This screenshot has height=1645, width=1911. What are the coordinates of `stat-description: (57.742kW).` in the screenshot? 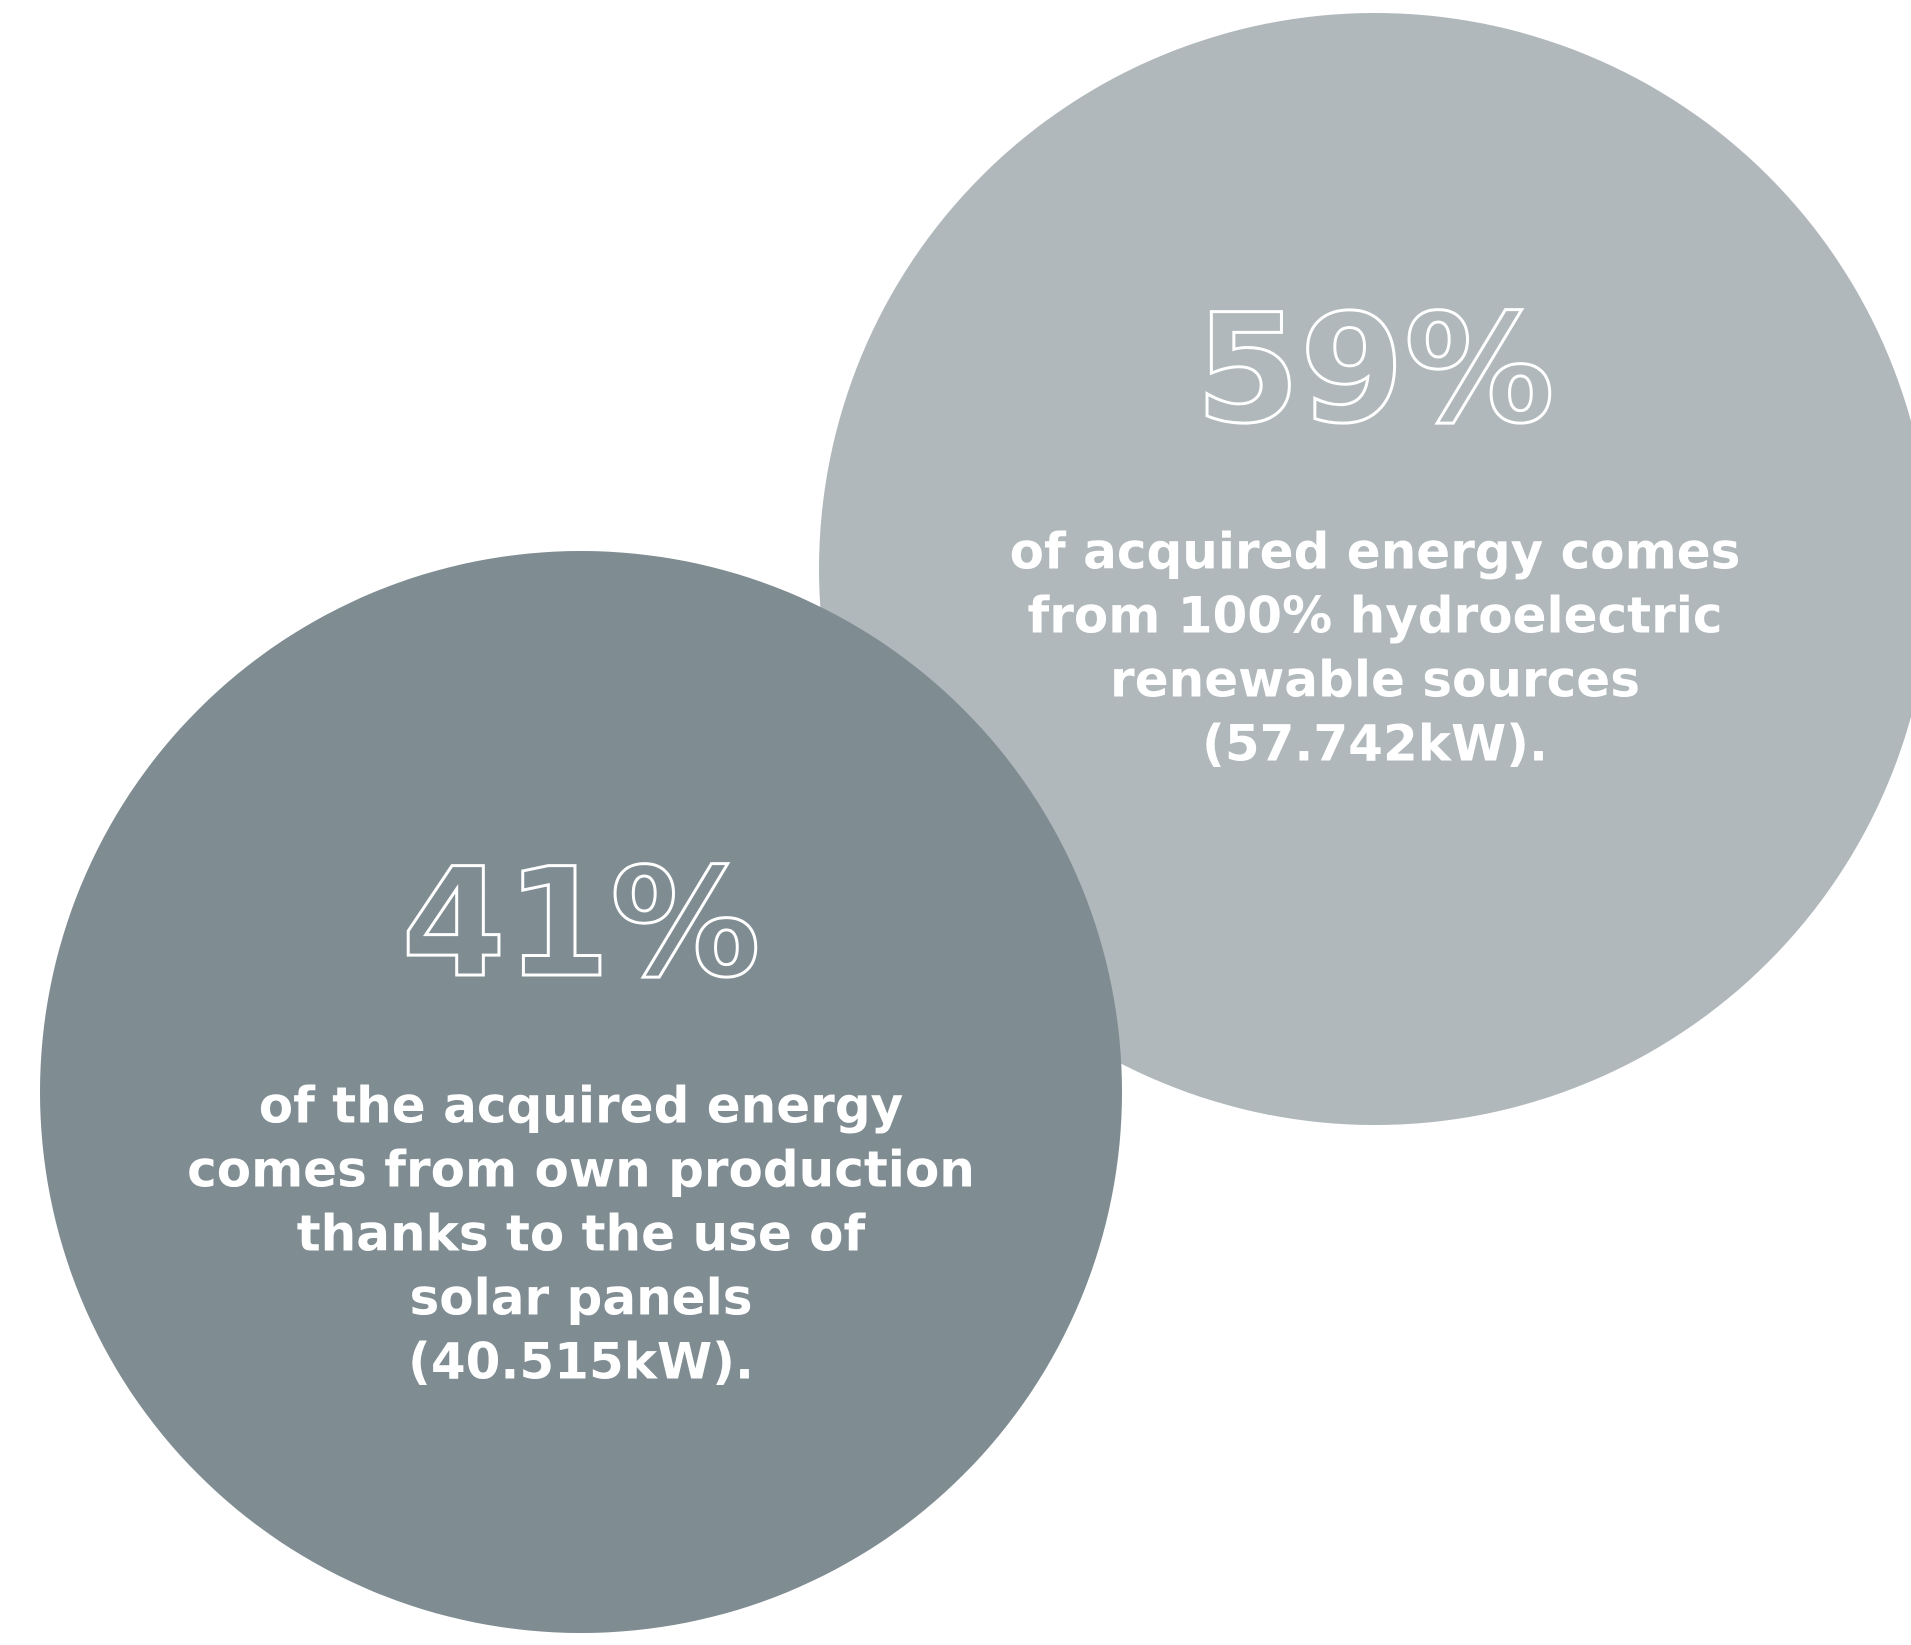 It's located at (1375, 744).